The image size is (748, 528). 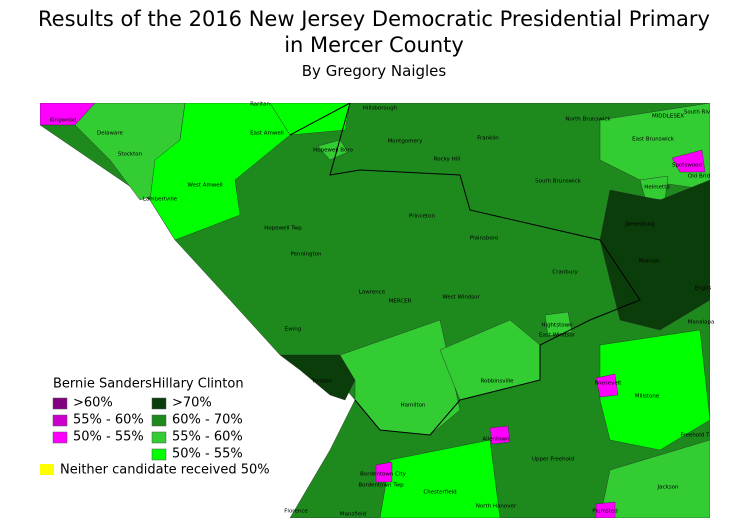 What do you see at coordinates (381, 486) in the screenshot?
I see `place-label: Bordentown Twp` at bounding box center [381, 486].